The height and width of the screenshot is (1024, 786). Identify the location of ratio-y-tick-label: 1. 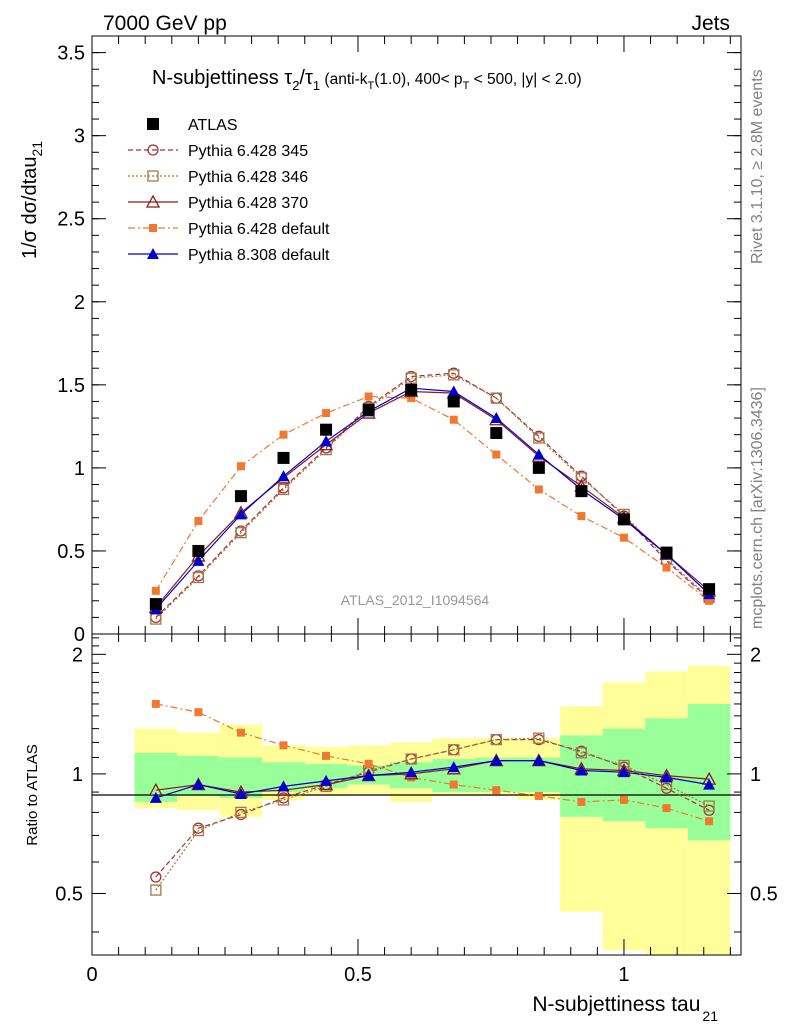
(755, 775).